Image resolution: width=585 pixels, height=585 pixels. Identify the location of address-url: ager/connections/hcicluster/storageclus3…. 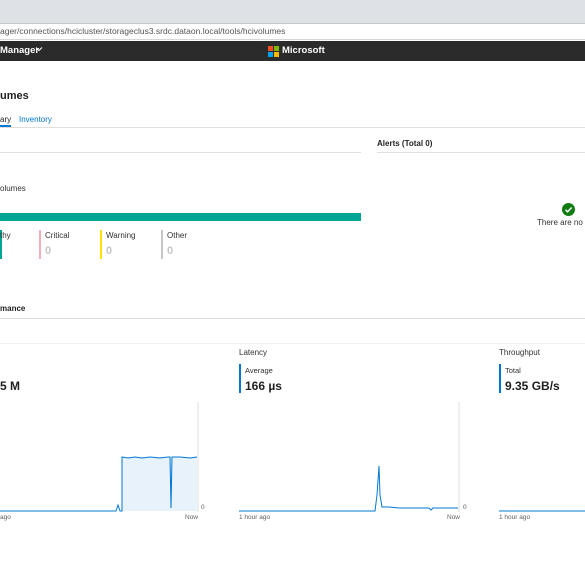
(143, 31).